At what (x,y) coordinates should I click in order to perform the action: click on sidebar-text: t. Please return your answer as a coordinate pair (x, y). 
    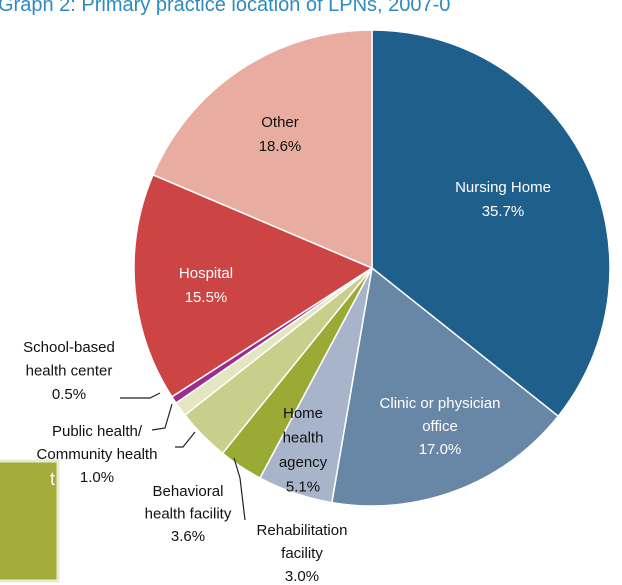
    Looking at the image, I should click on (52, 479).